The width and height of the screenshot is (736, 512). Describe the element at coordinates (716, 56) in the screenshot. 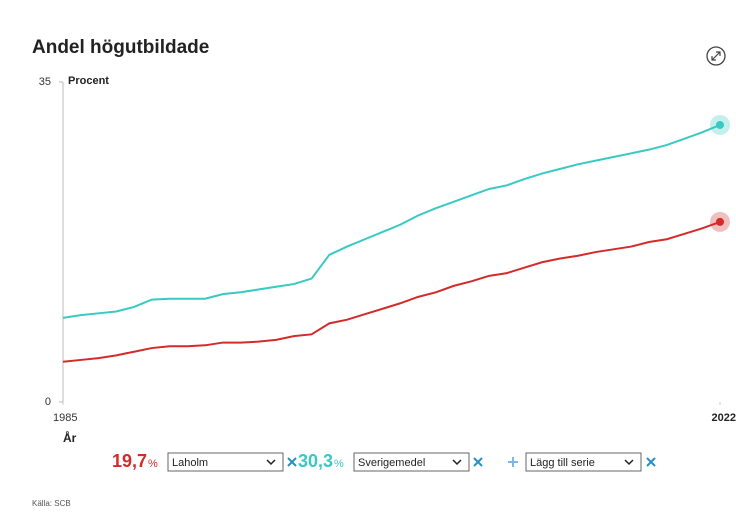

I see `expand-button` at that location.